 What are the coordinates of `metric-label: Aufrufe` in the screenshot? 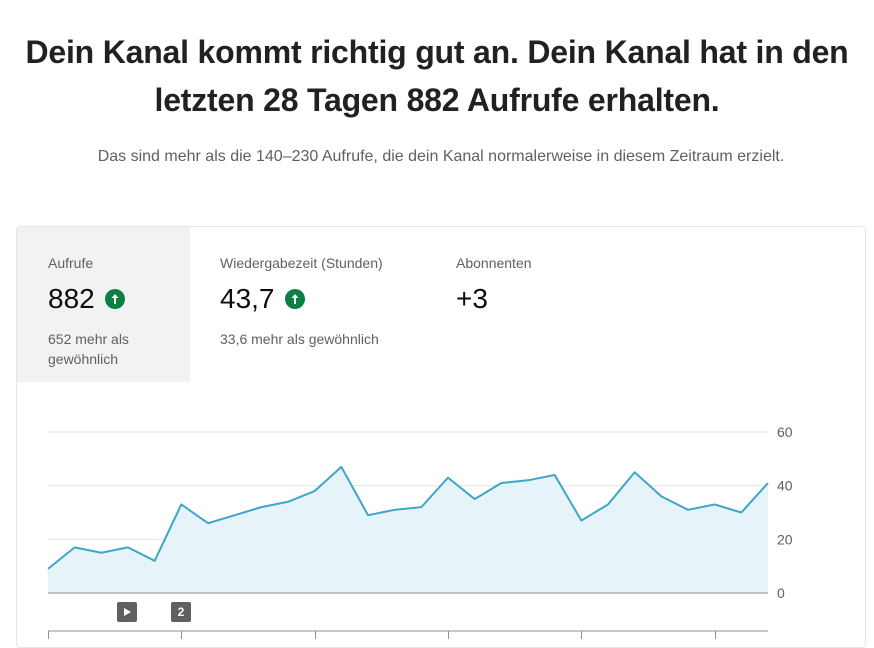 It's located at (71, 263).